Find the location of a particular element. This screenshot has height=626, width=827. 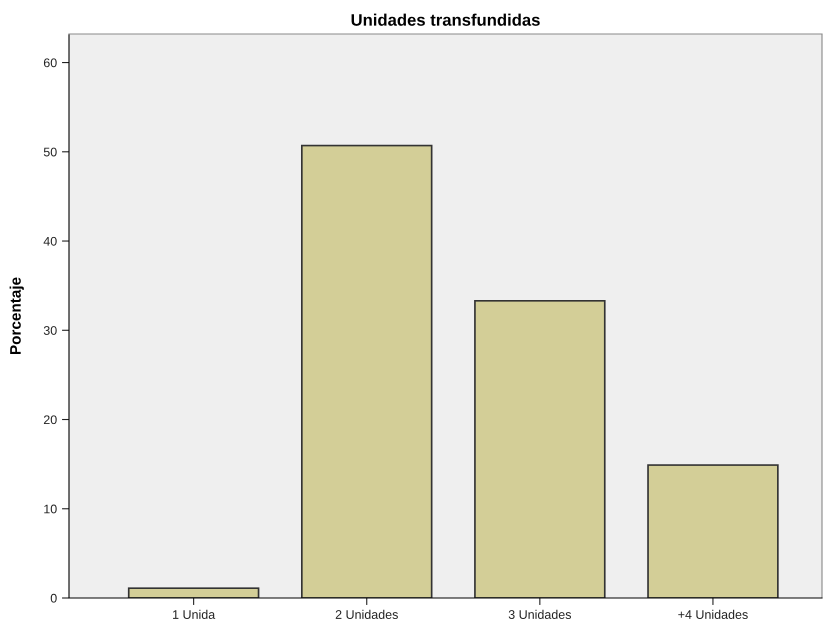

x-tick-label: +4 Unidades is located at coordinates (713, 614).